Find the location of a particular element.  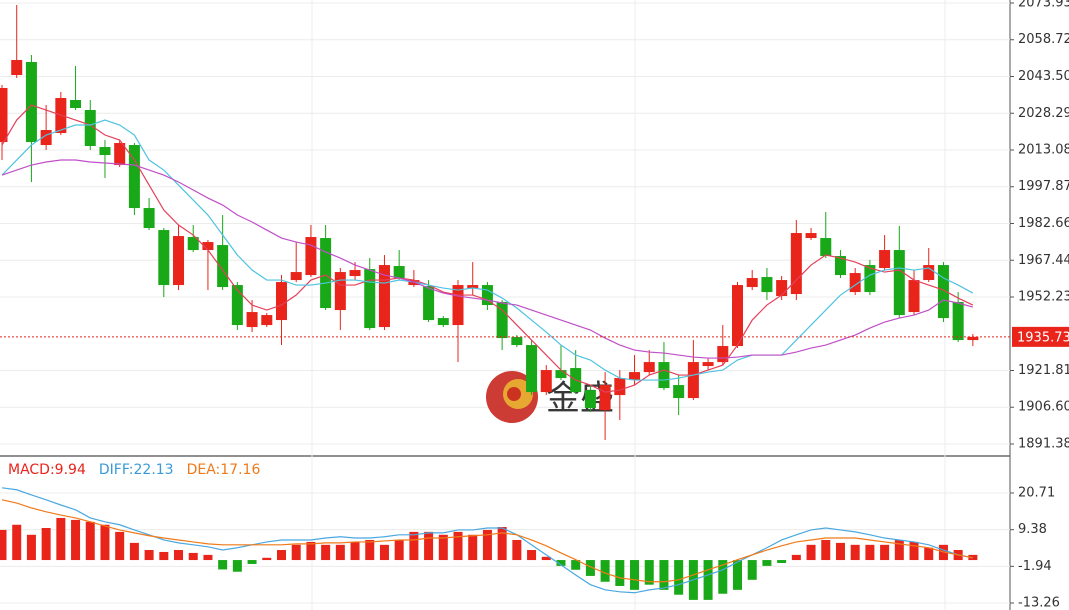

macd-line is located at coordinates (487, 541).